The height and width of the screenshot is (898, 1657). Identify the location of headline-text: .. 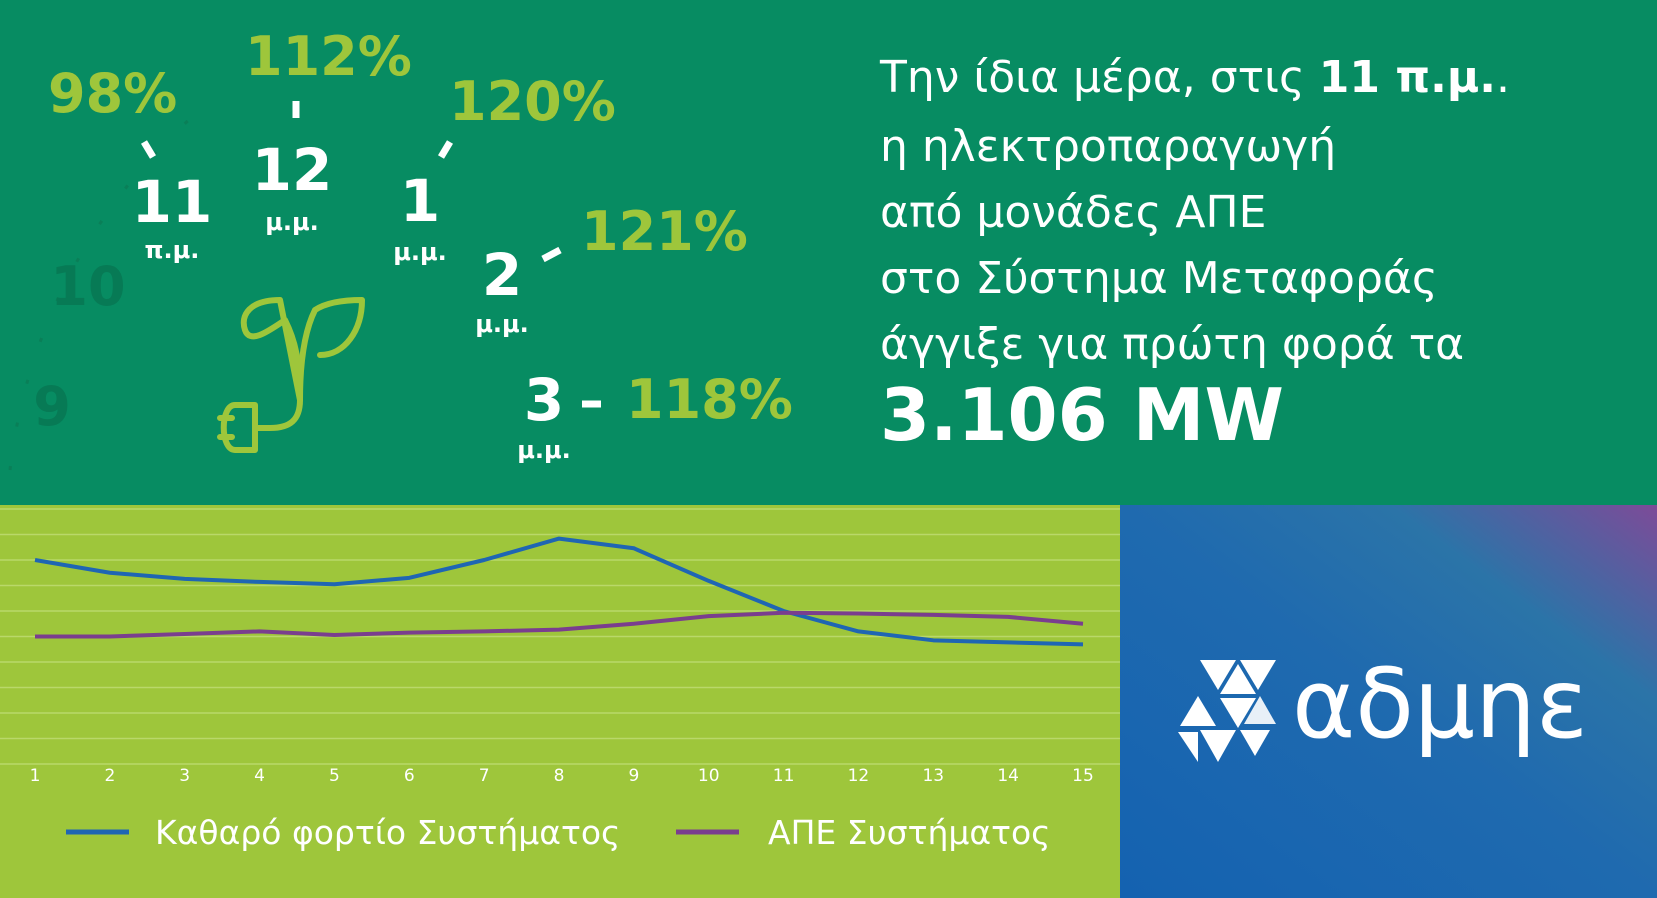
(1503, 77).